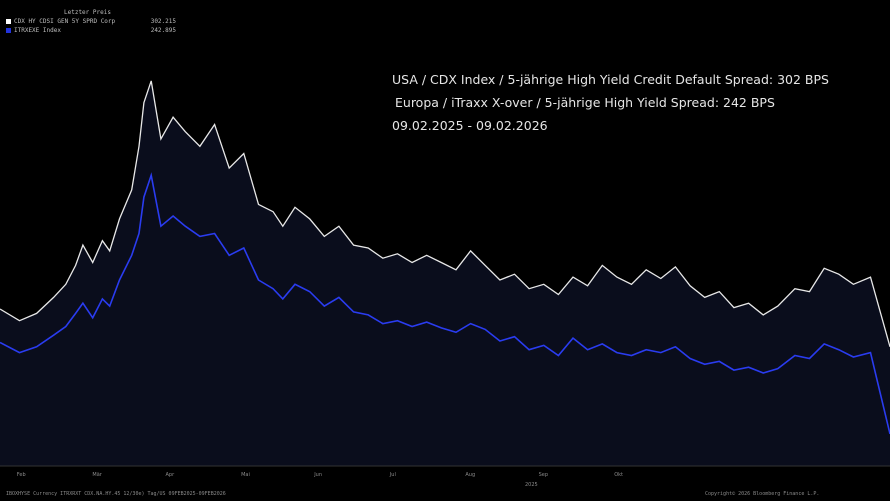 This screenshot has height=501, width=890. What do you see at coordinates (21, 475) in the screenshot?
I see `x-tick-label: Feb` at bounding box center [21, 475].